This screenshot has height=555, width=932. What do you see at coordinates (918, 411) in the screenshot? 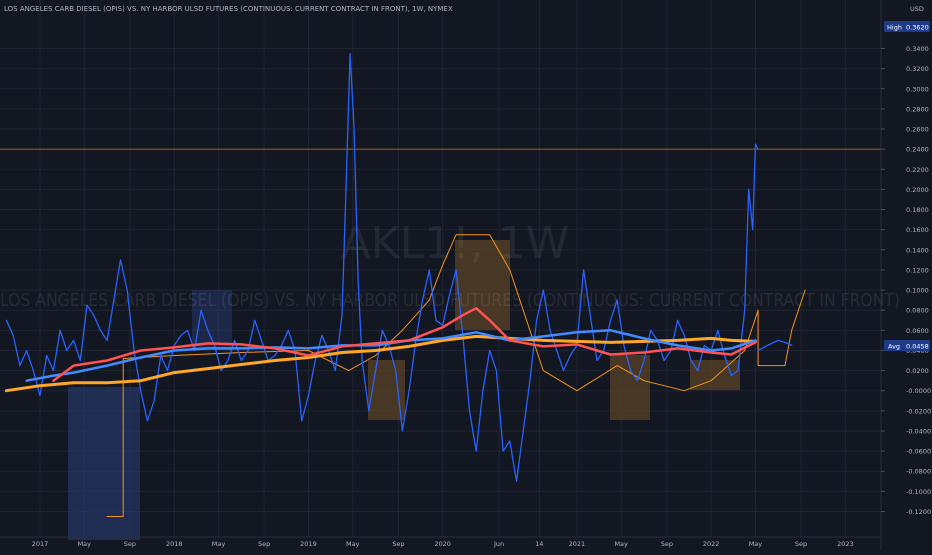
I see `price-tick-label: -0.0200` at bounding box center [918, 411].